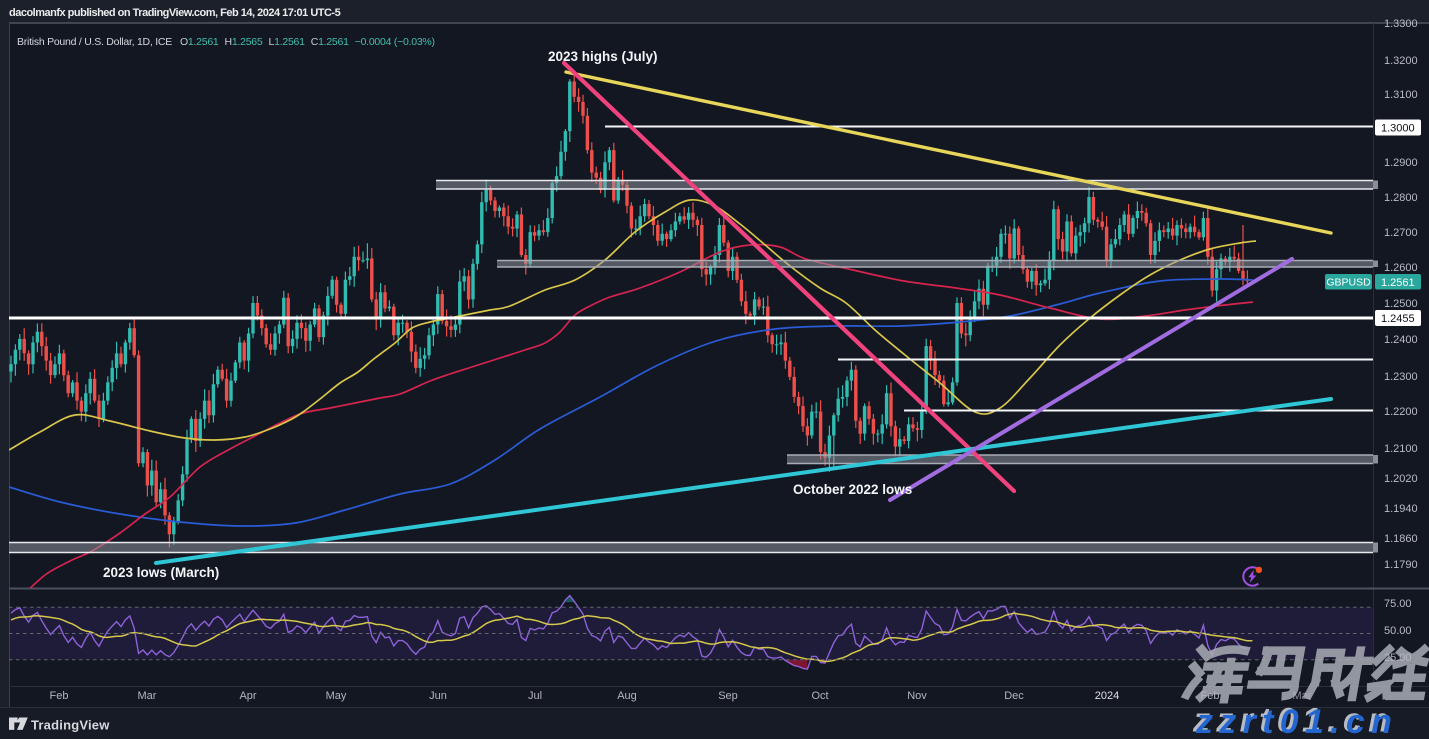 The width and height of the screenshot is (1429, 739). Describe the element at coordinates (1401, 95) in the screenshot. I see `svg-text: 1.3100` at that location.